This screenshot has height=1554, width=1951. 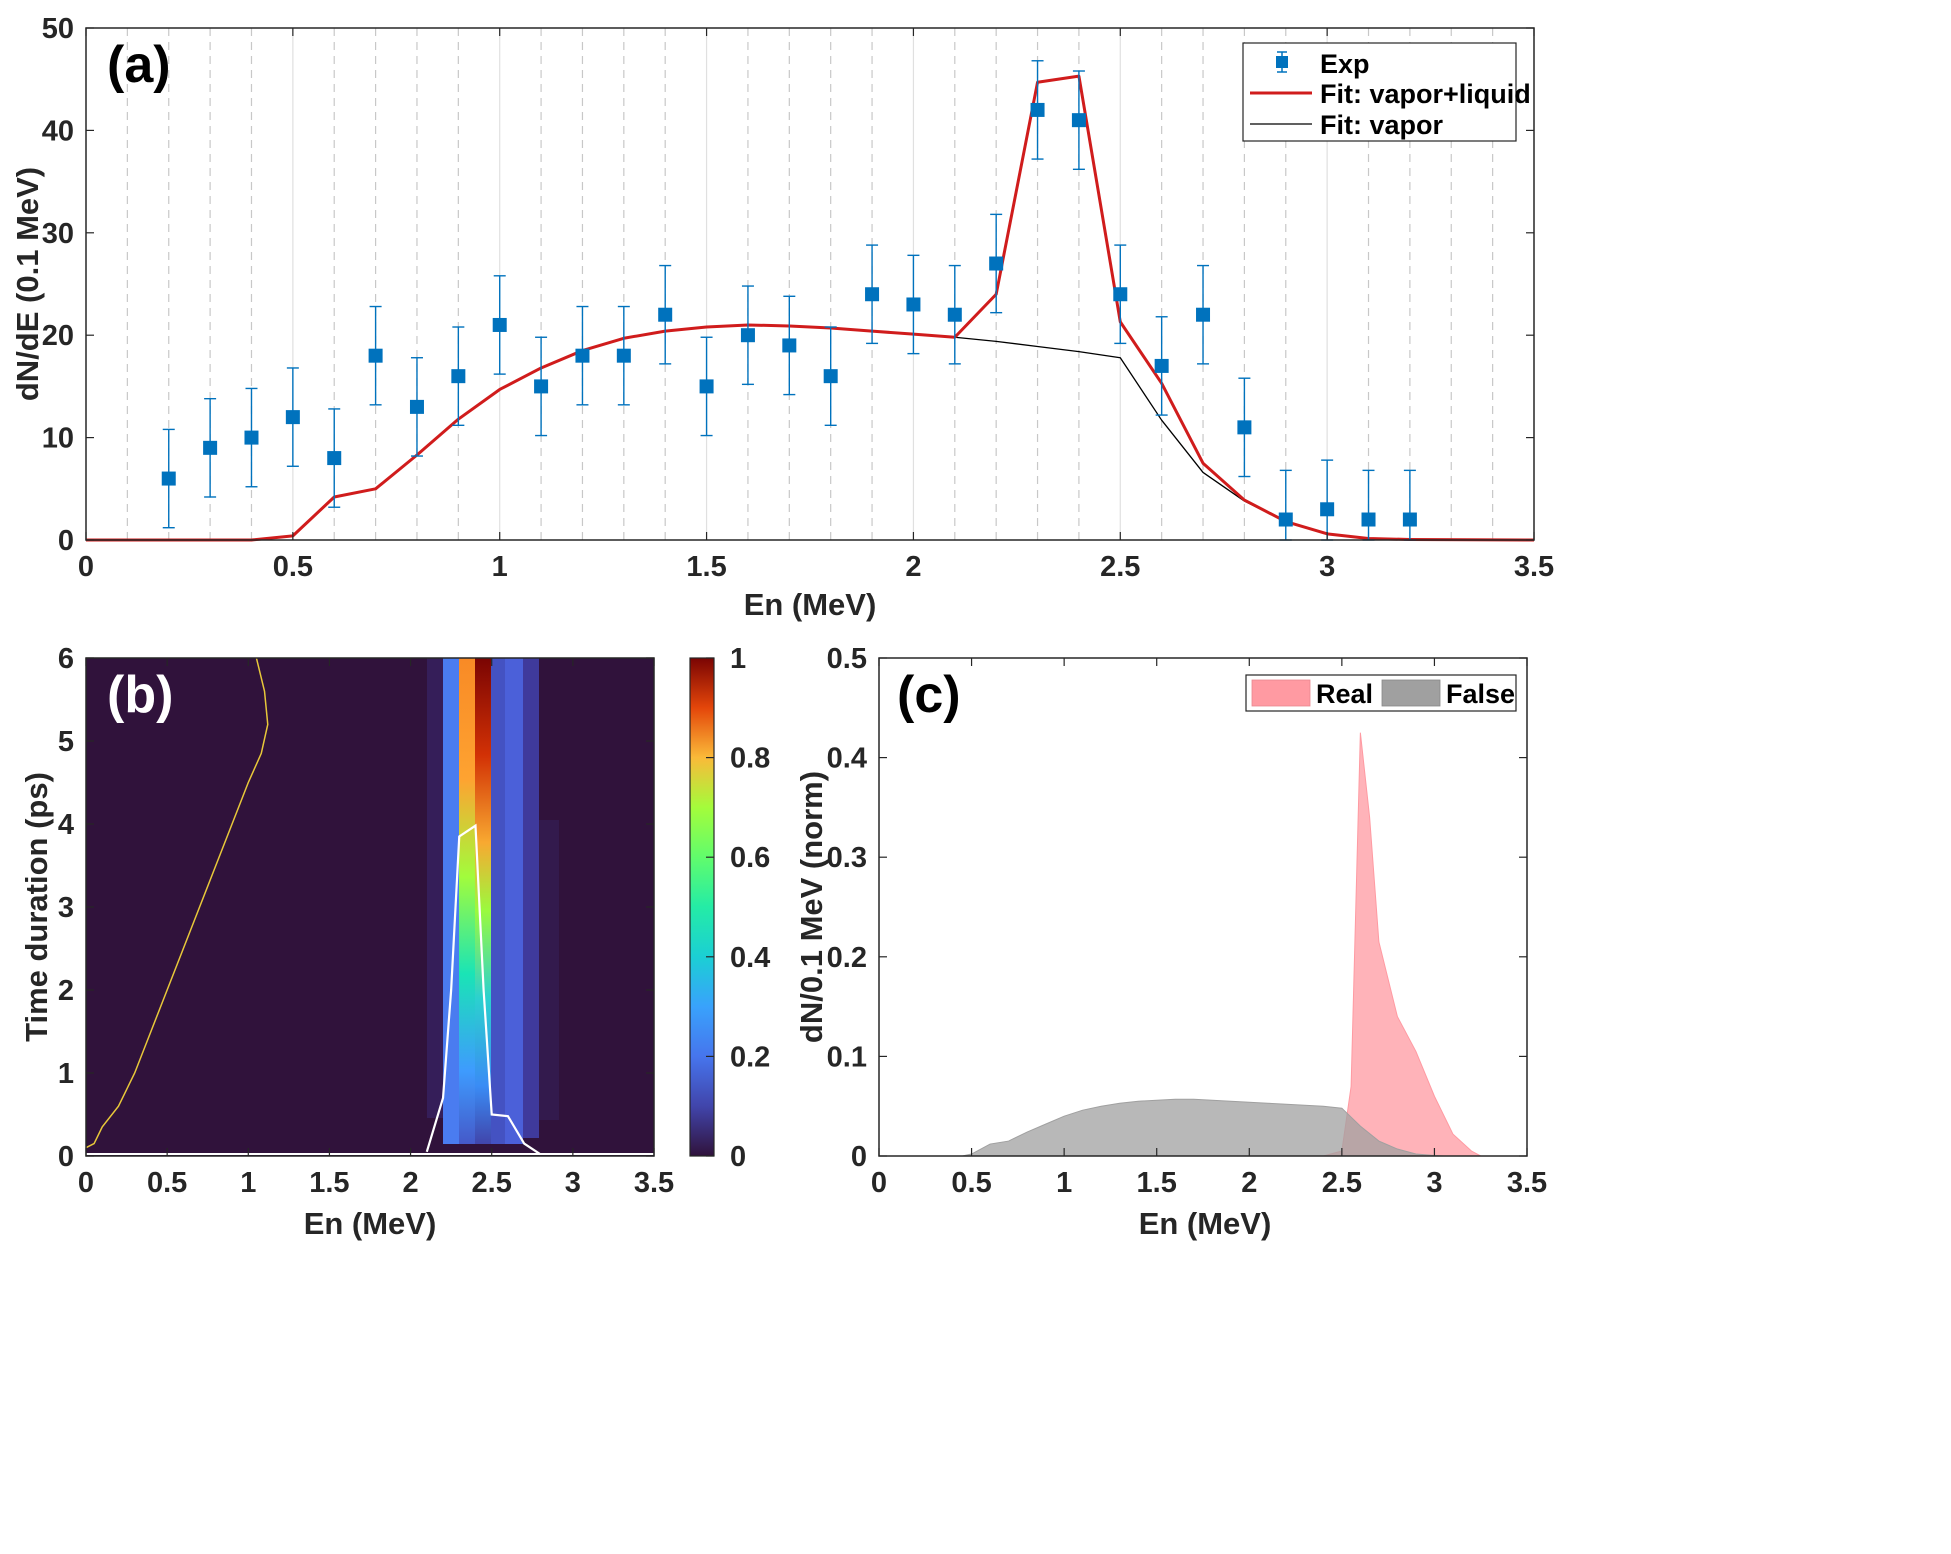 I want to click on panel-c-ticks: 0 0.5 1 1.5 2 2.5 3 3.5 0 0.1 0.2 0.3 0.4 0.5, so click(x=1187, y=921).